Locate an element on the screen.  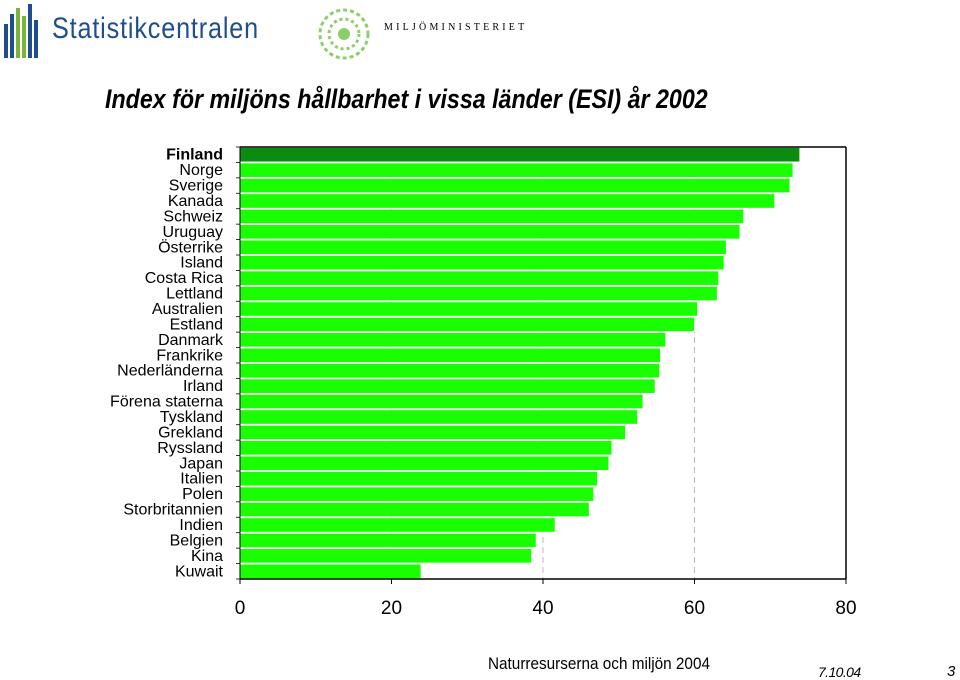
category-label: Schweiz is located at coordinates (193, 216).